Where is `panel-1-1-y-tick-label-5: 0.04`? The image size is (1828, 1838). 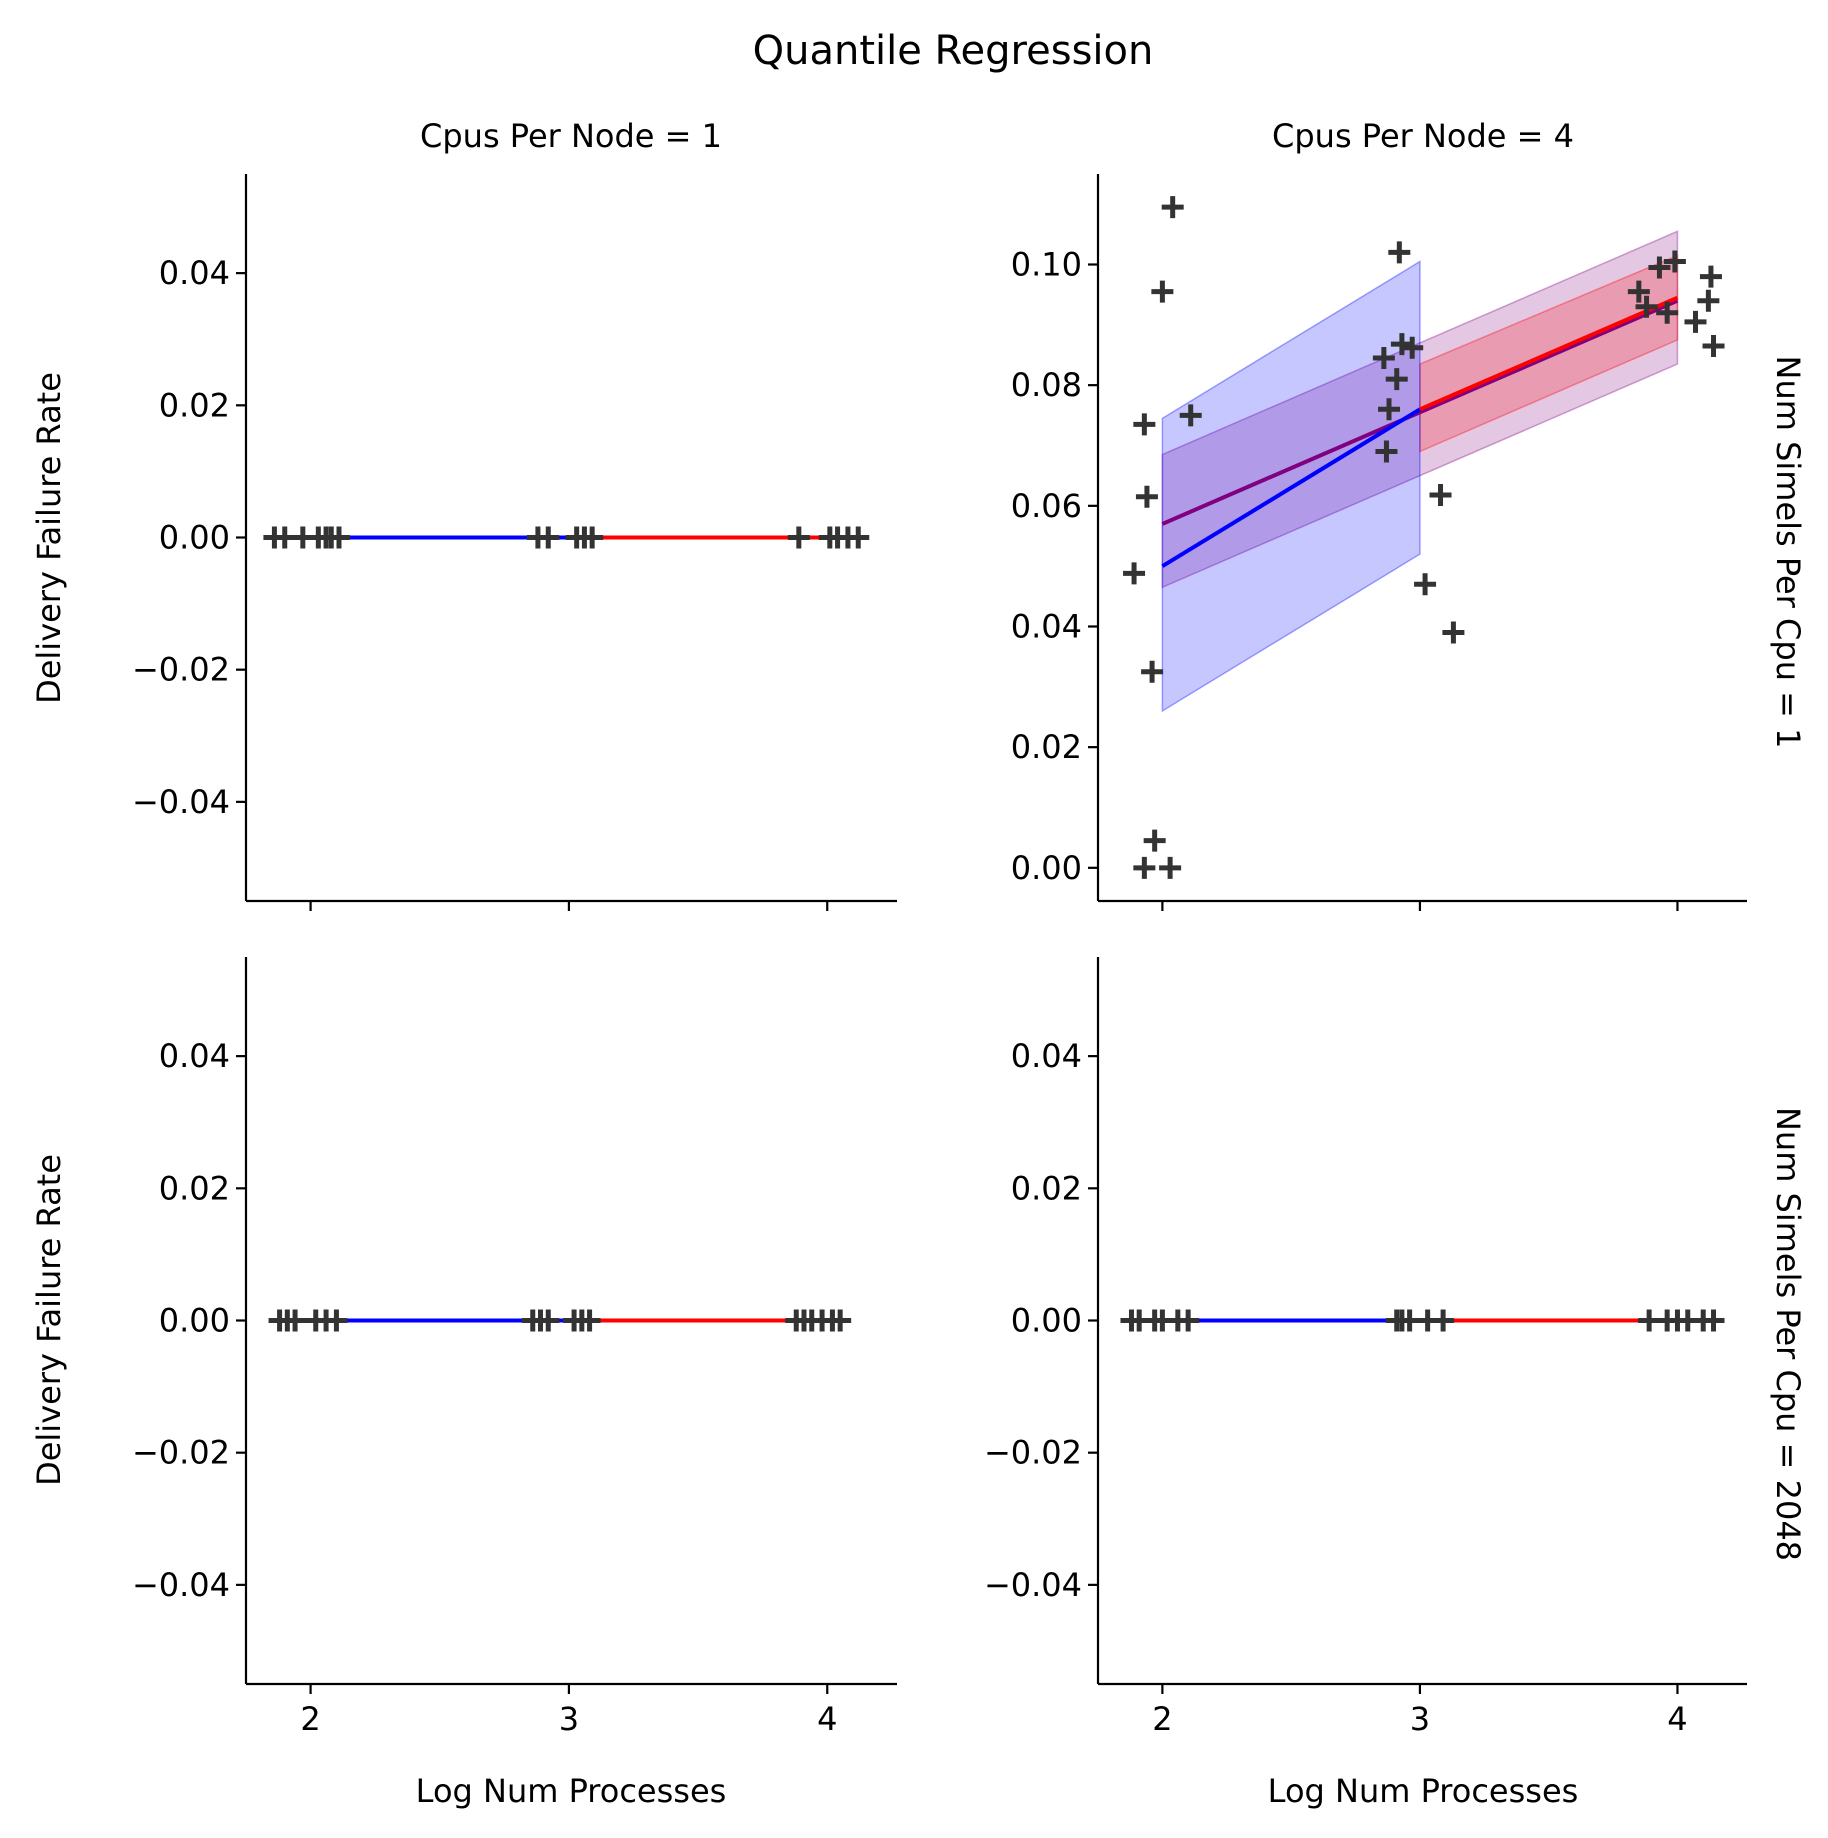 panel-1-1-y-tick-label-5: 0.04 is located at coordinates (194, 273).